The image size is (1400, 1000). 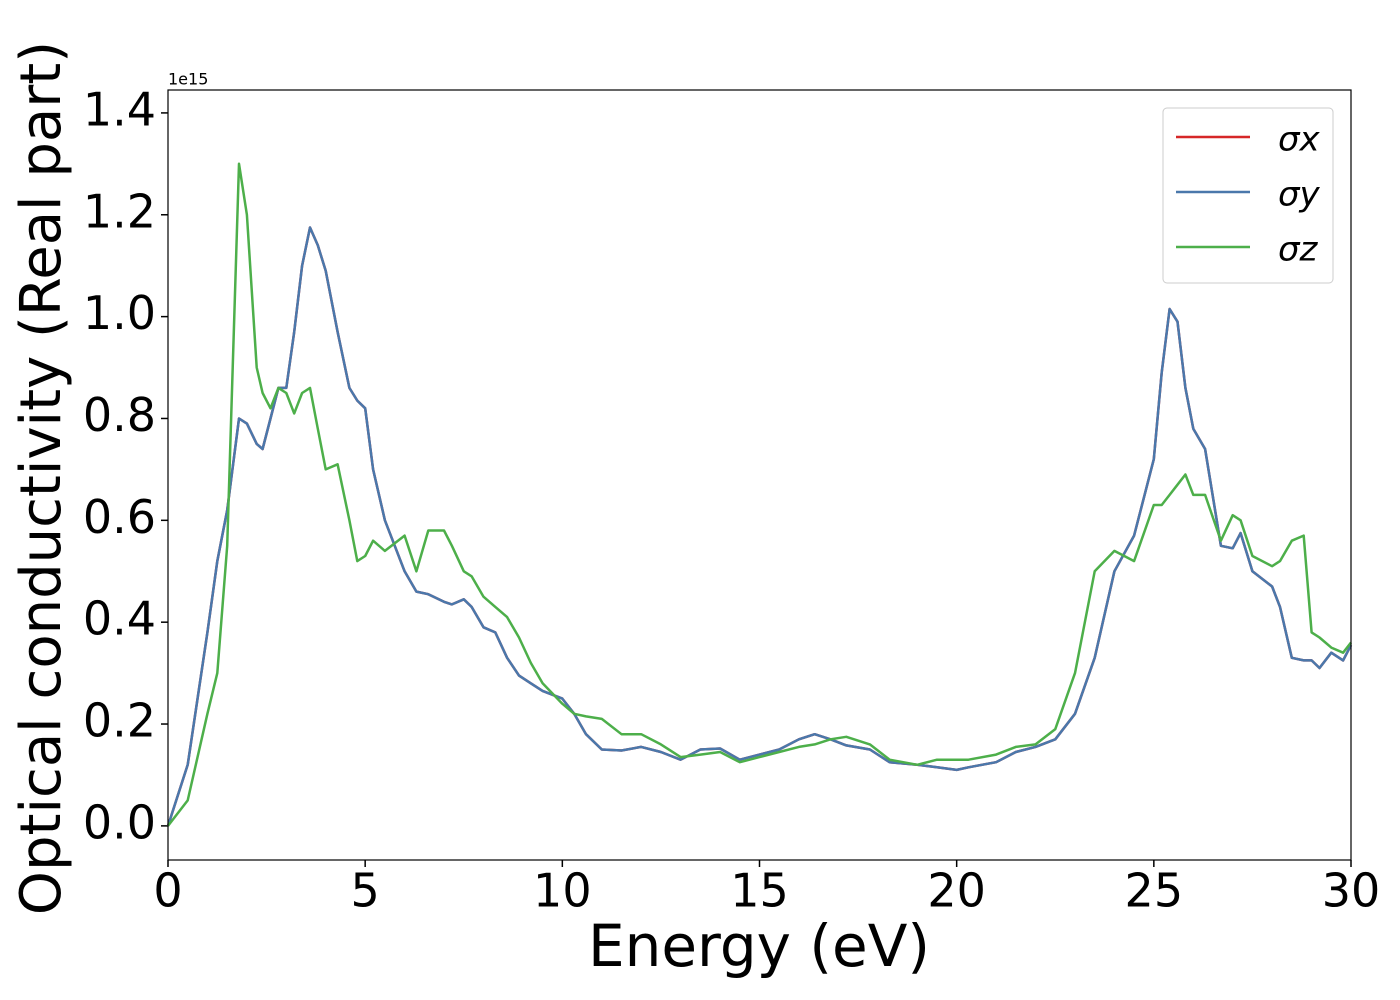 I want to click on x-tick-label: 5, so click(x=365, y=891).